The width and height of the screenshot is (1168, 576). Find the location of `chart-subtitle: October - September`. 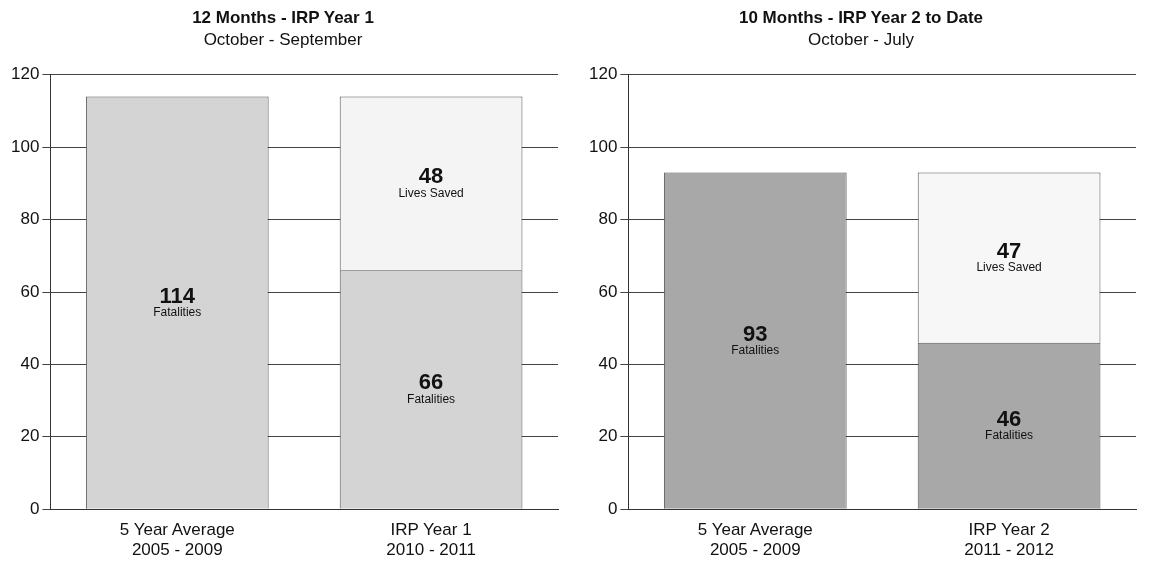

chart-subtitle: October - September is located at coordinates (283, 40).